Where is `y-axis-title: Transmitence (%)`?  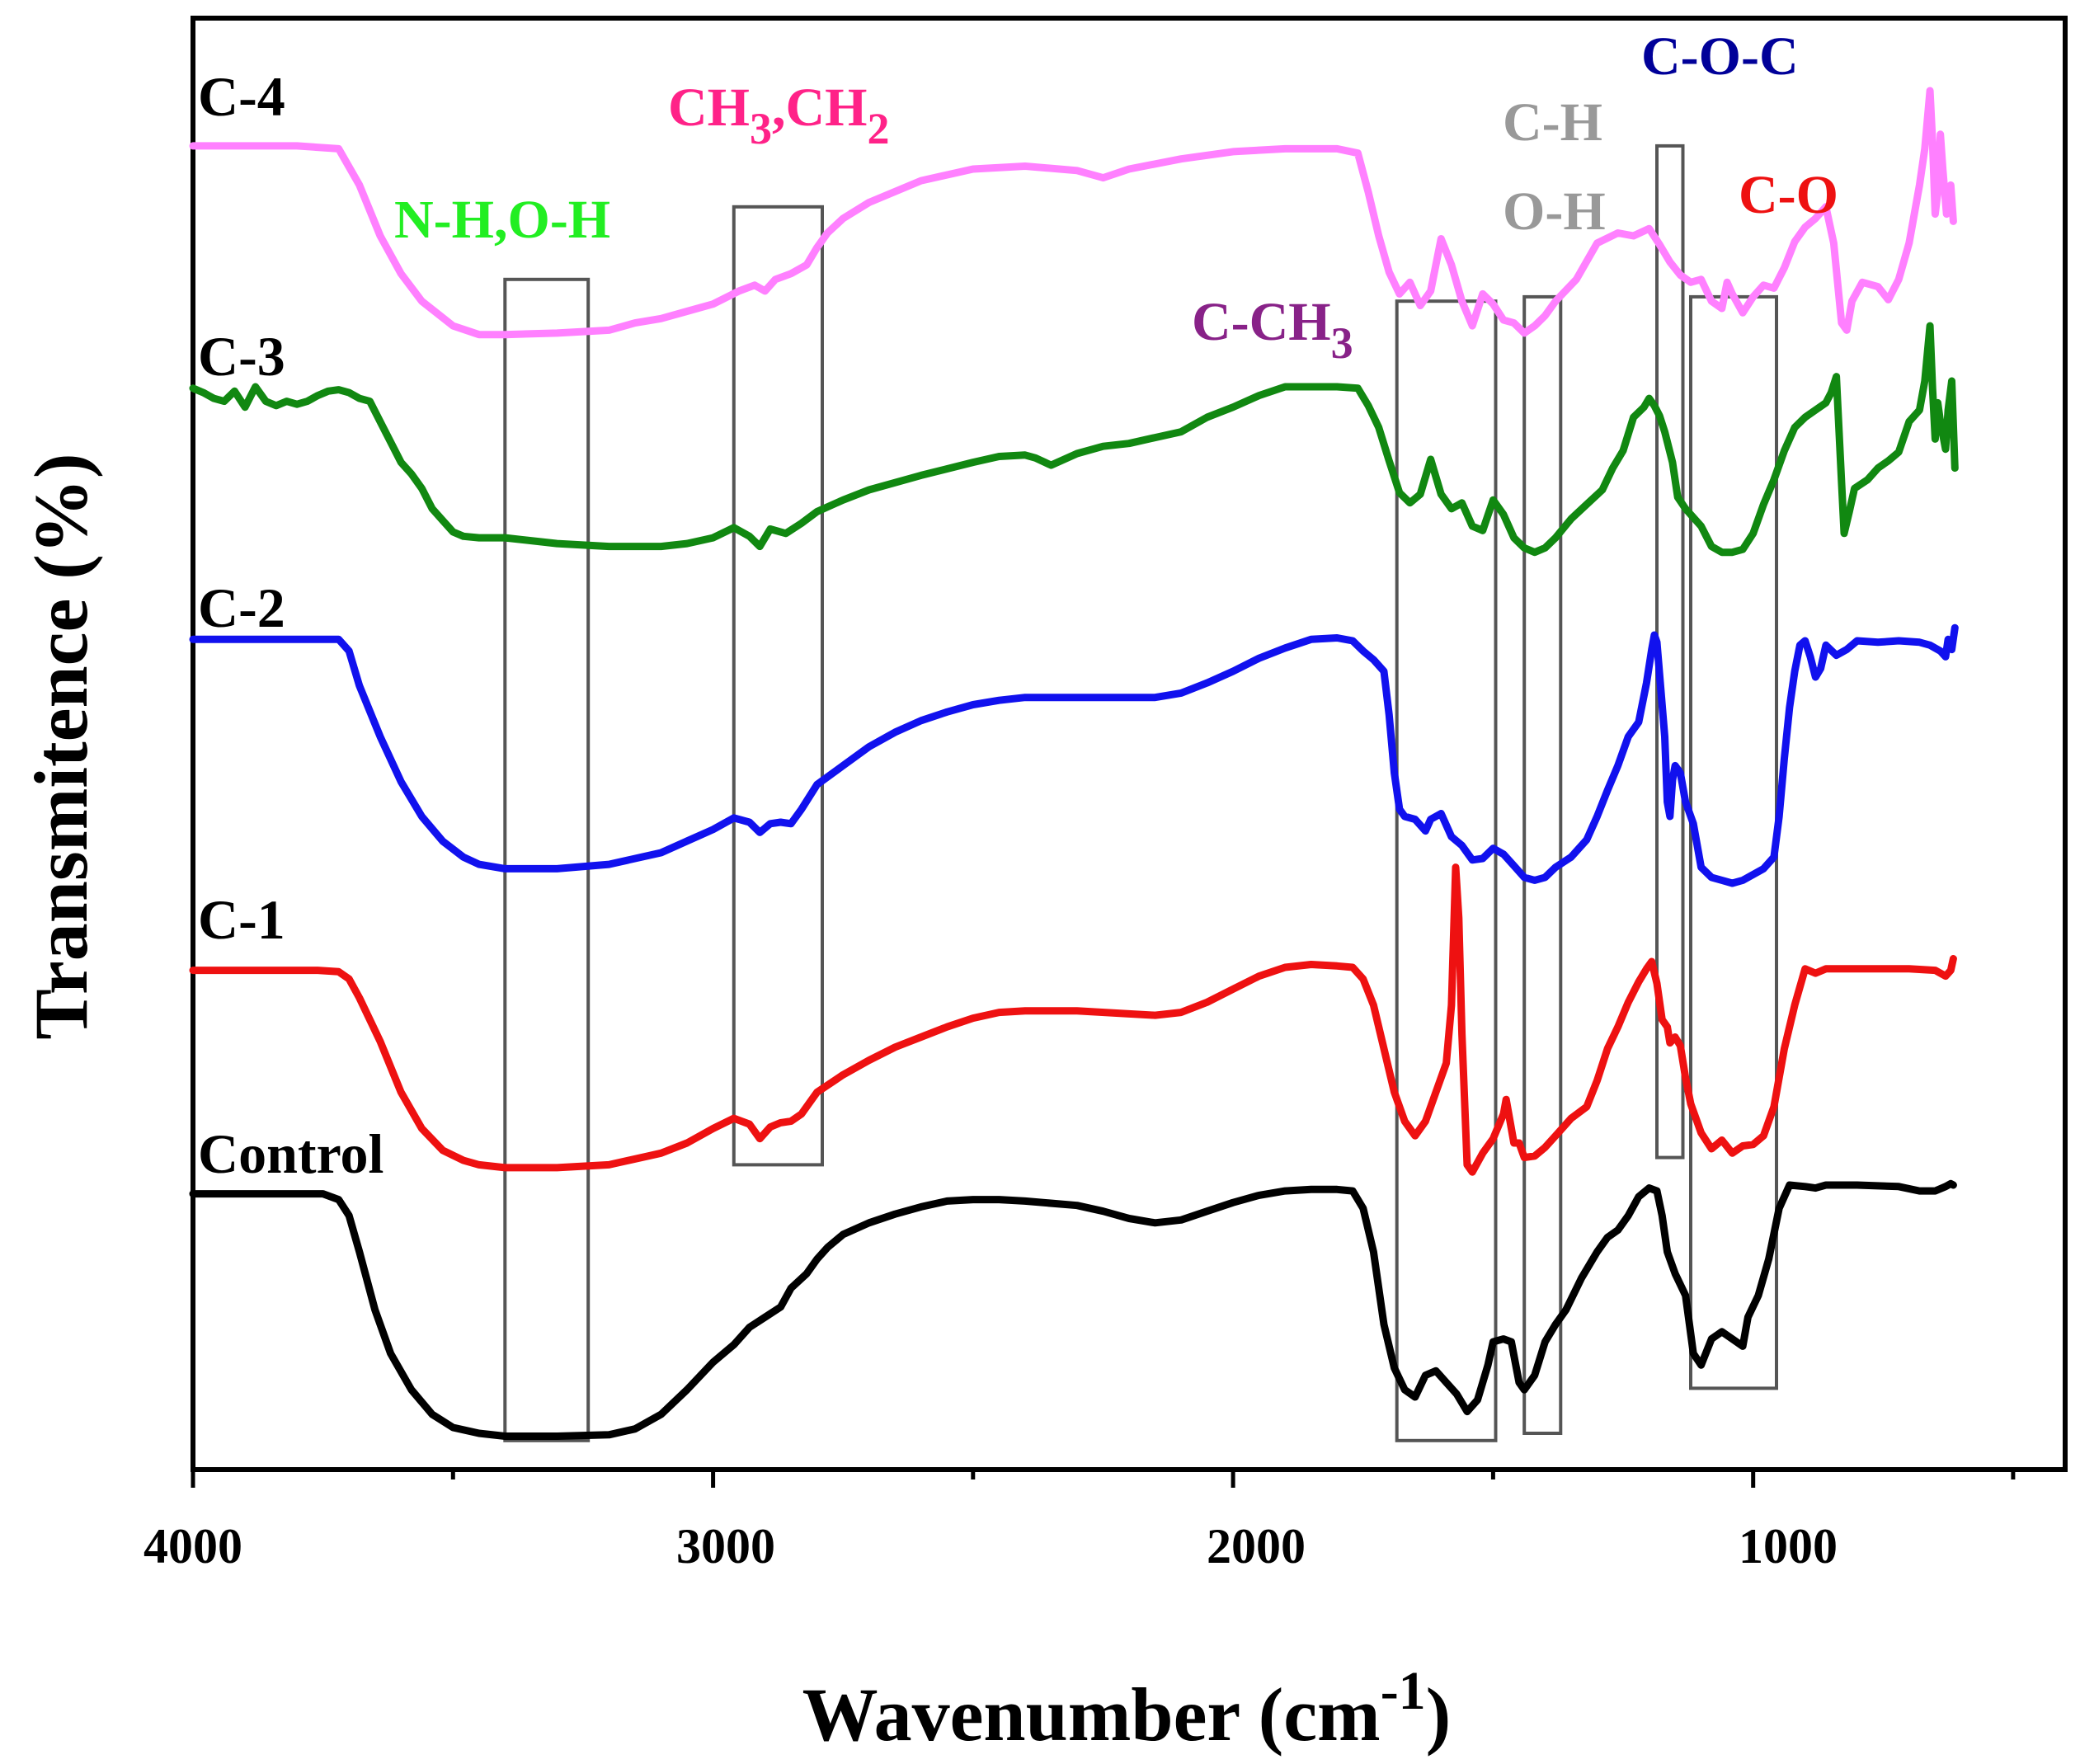 y-axis-title: Transmitence (%) is located at coordinates (61, 746).